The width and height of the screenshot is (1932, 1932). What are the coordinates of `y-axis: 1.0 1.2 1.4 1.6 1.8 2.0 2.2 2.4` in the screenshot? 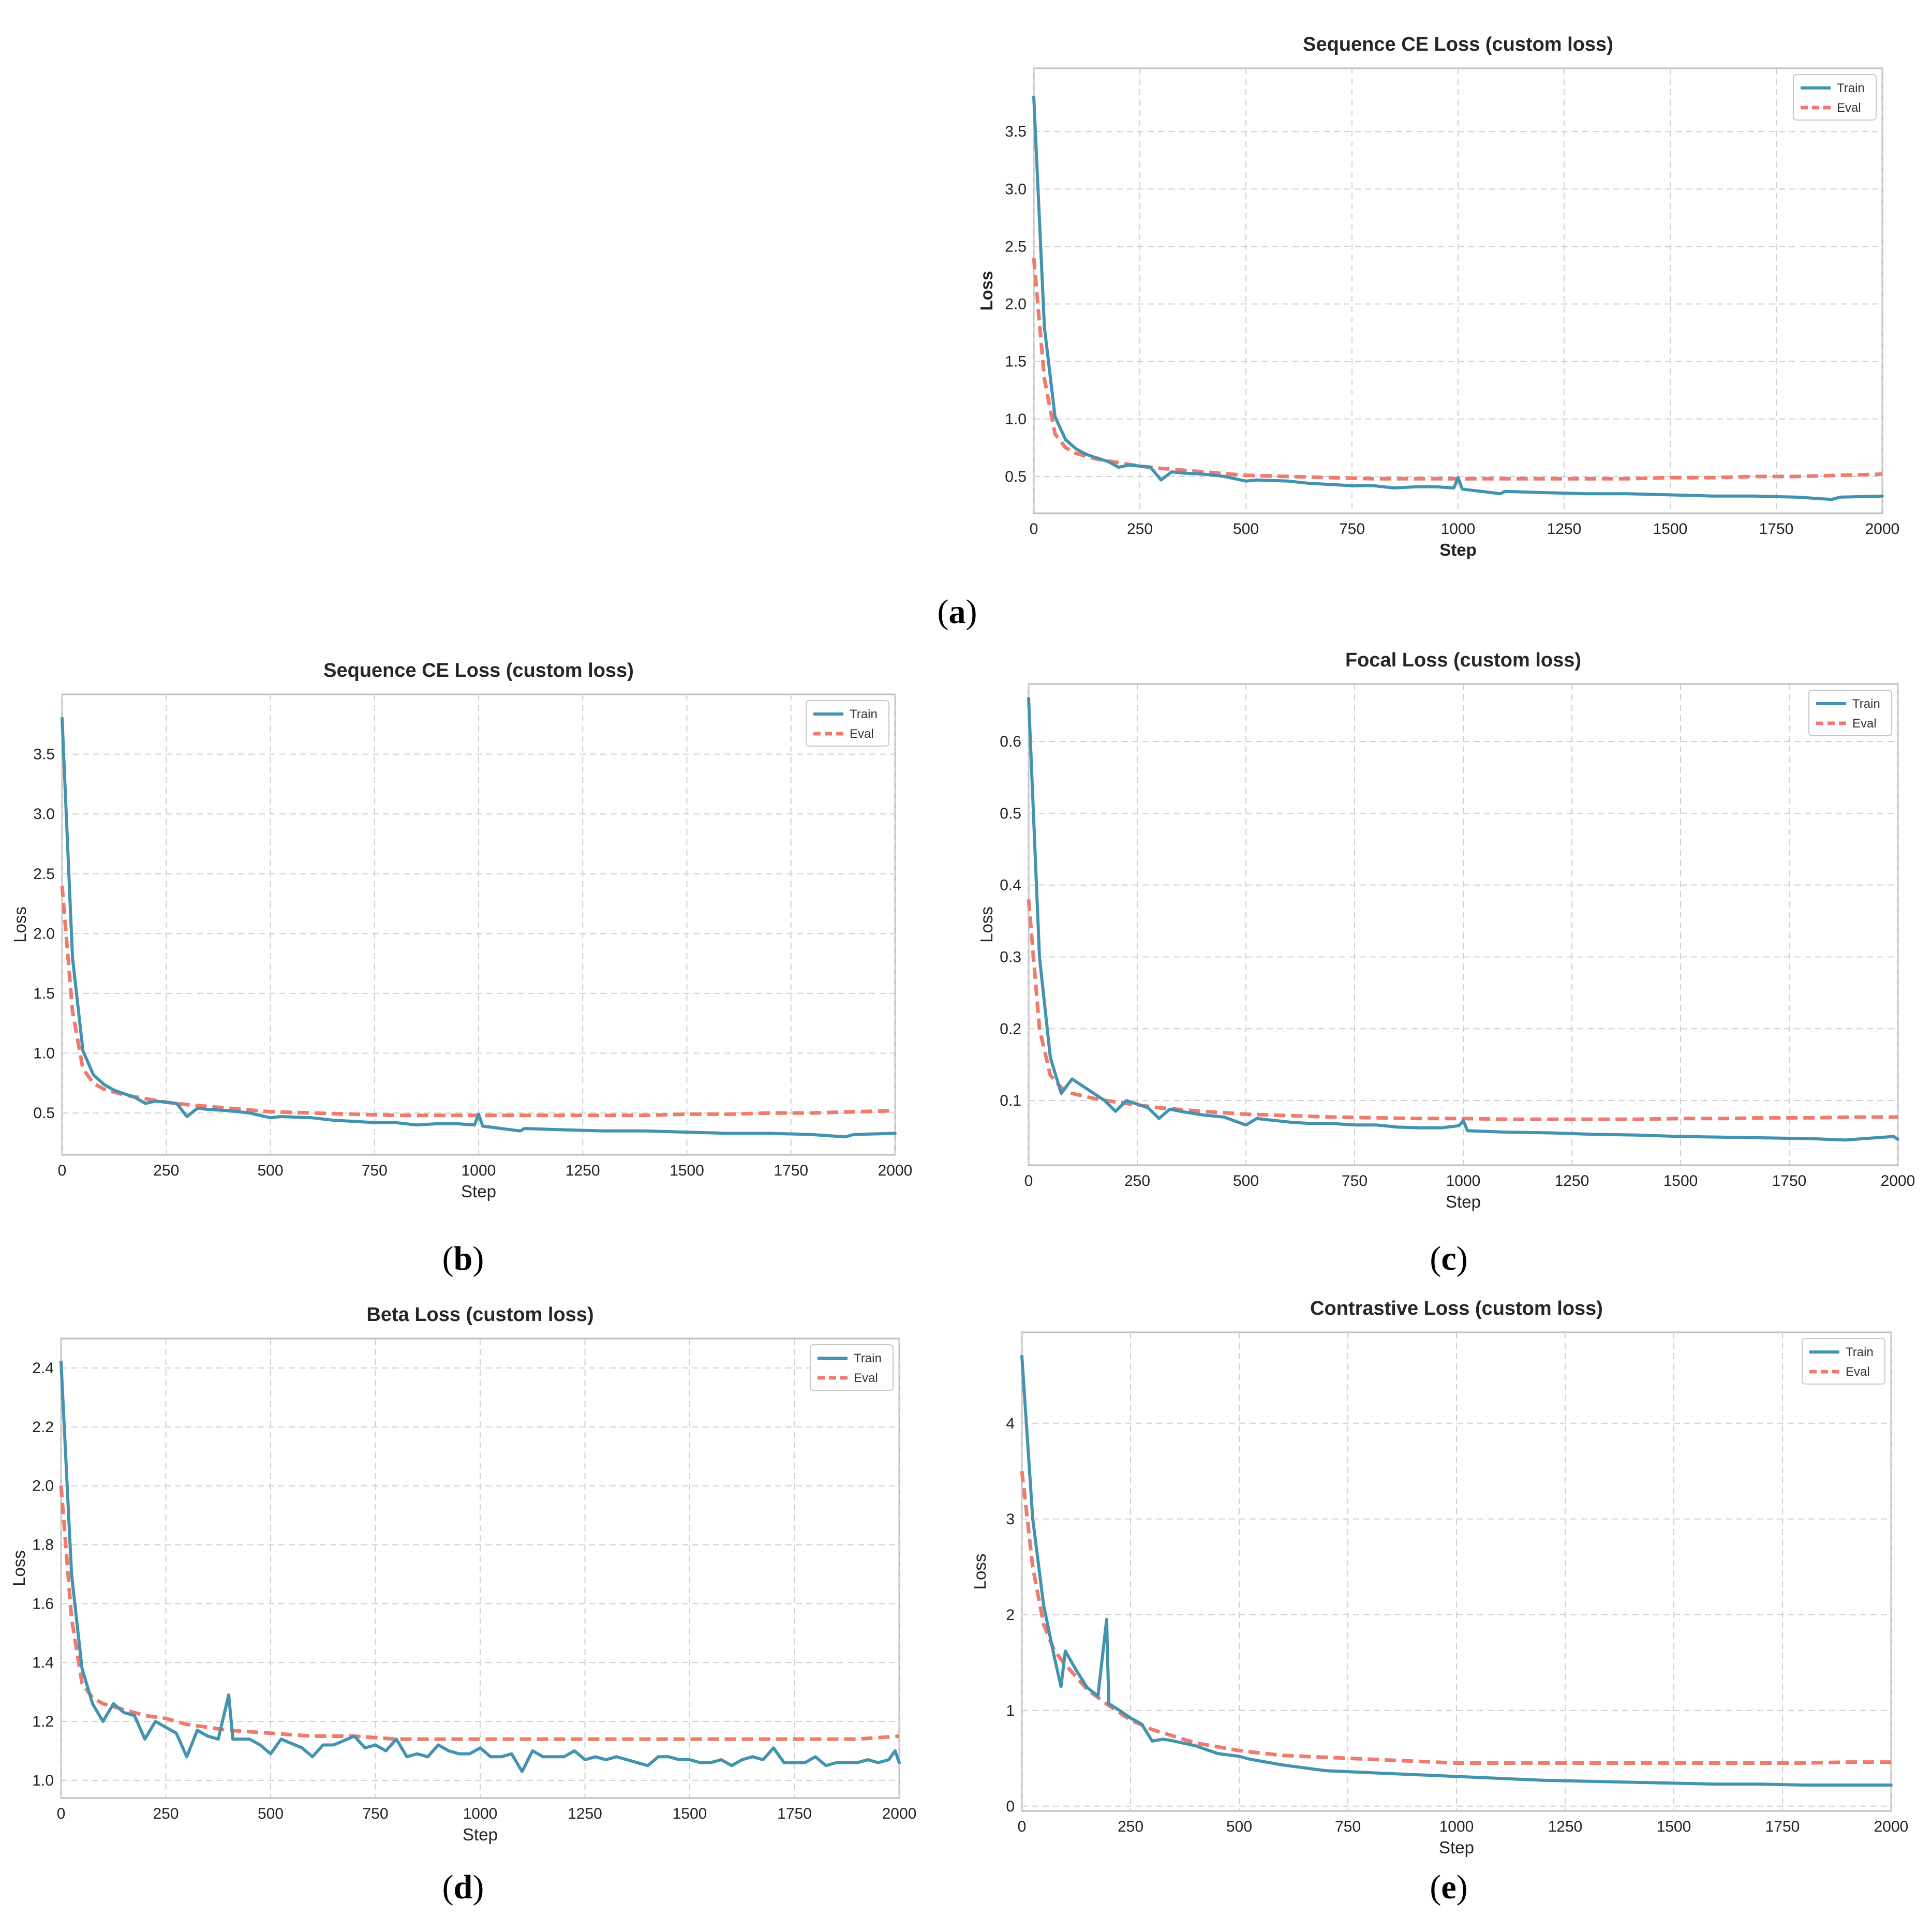 It's located at (43, 1574).